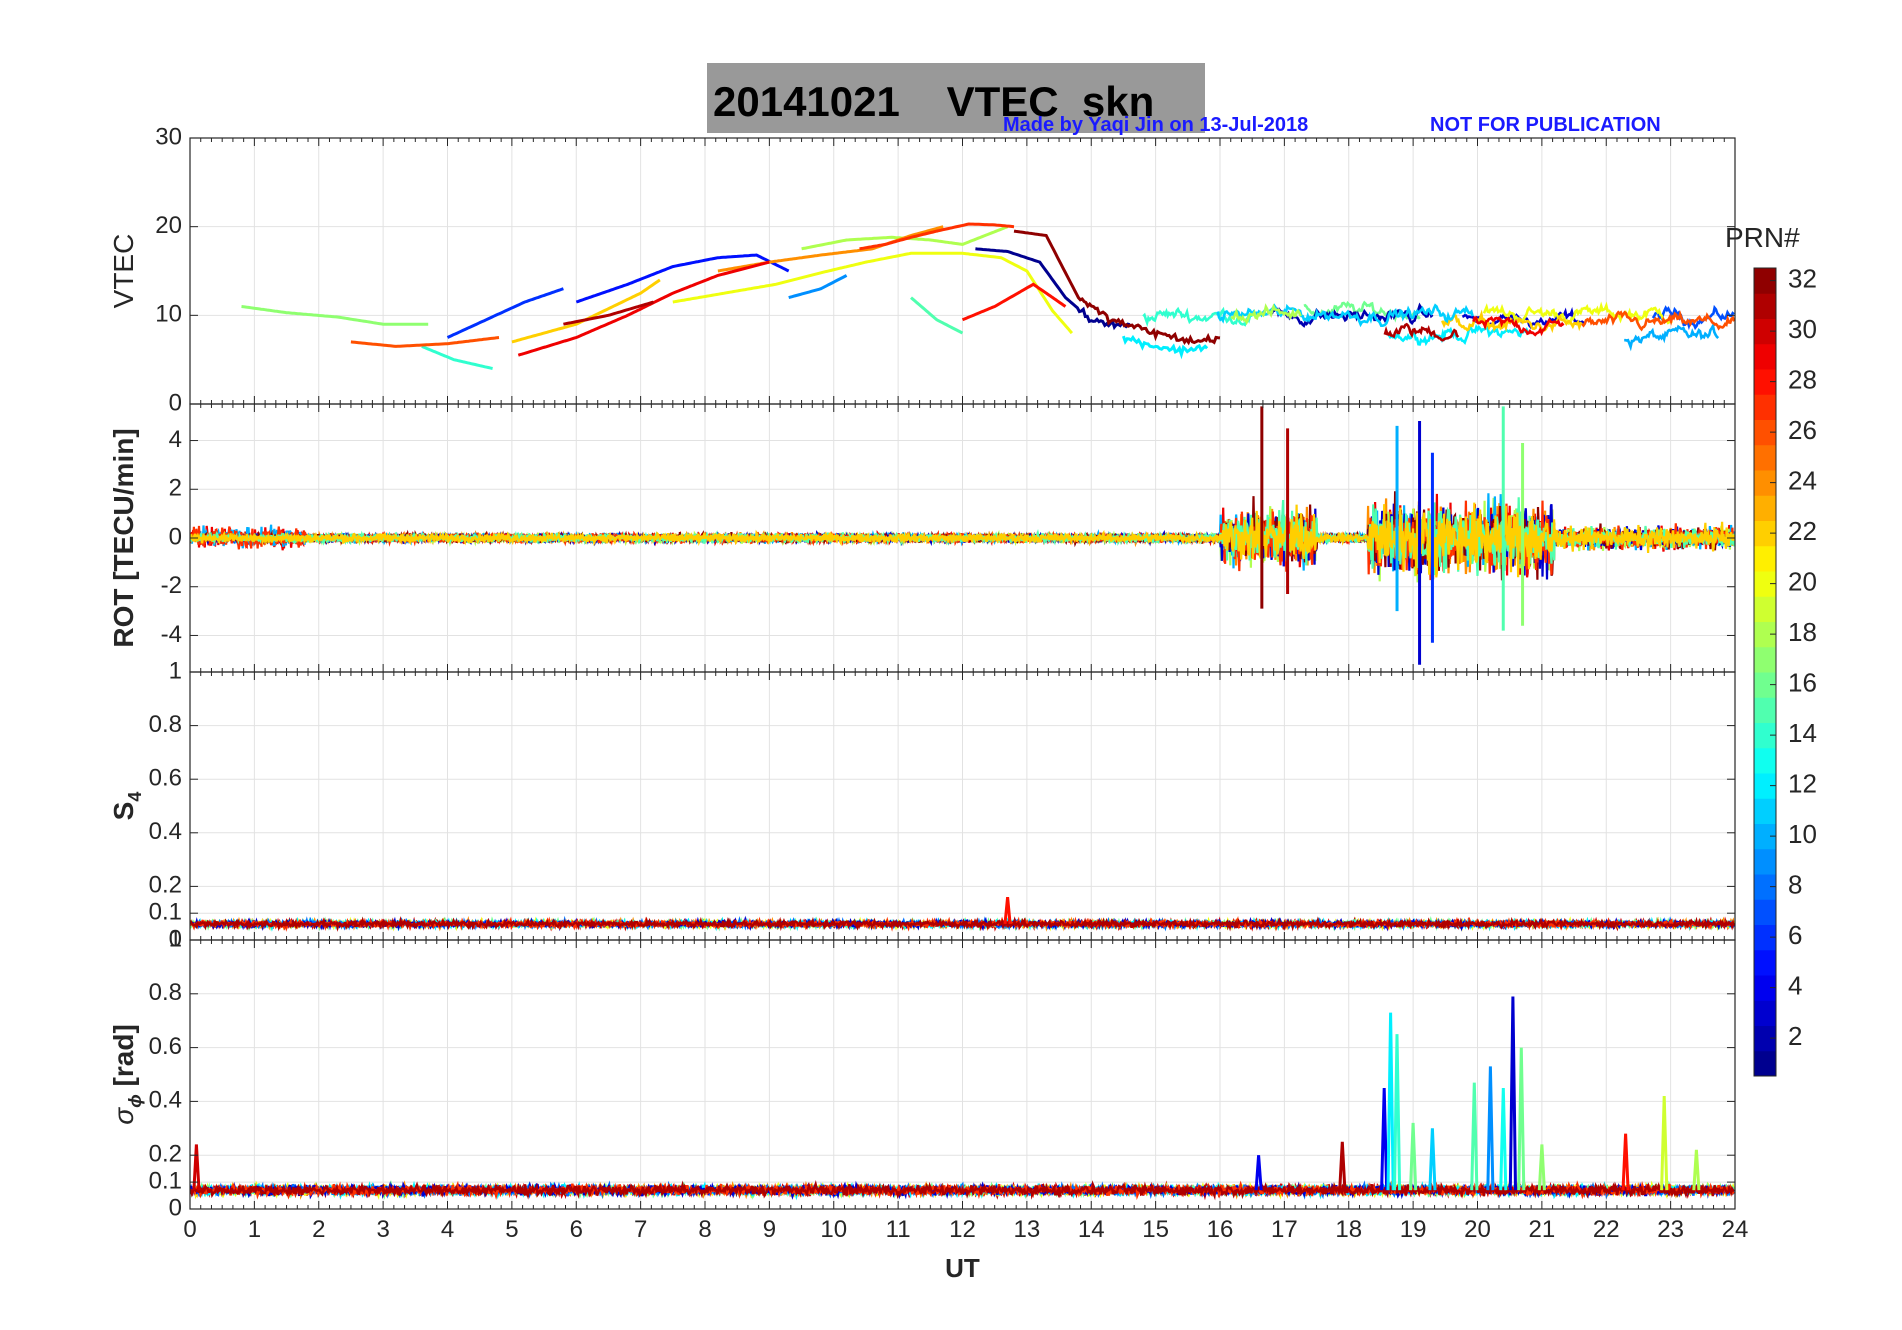 This screenshot has width=1902, height=1330. I want to click on y-tick-label: -4, so click(171, 634).